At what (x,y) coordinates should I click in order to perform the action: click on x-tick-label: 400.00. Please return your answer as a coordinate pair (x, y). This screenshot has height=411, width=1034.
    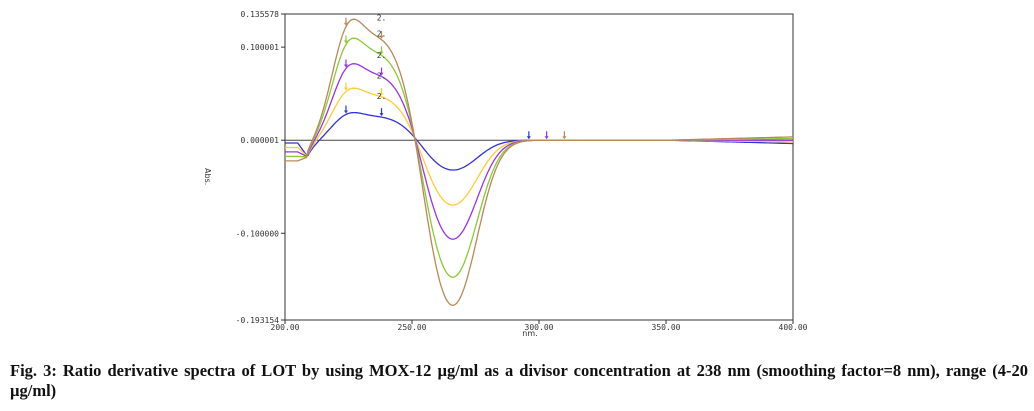
    Looking at the image, I should click on (793, 327).